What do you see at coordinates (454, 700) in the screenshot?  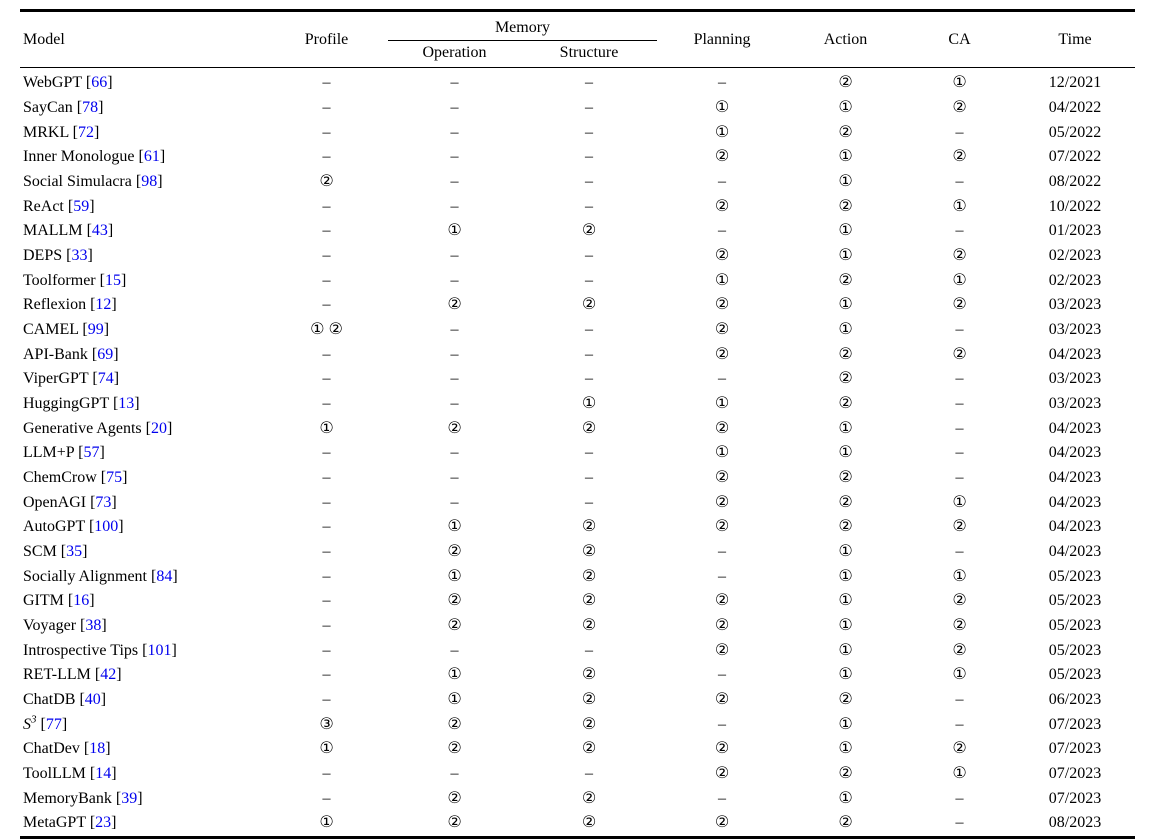 I see `operation-cell: ①` at bounding box center [454, 700].